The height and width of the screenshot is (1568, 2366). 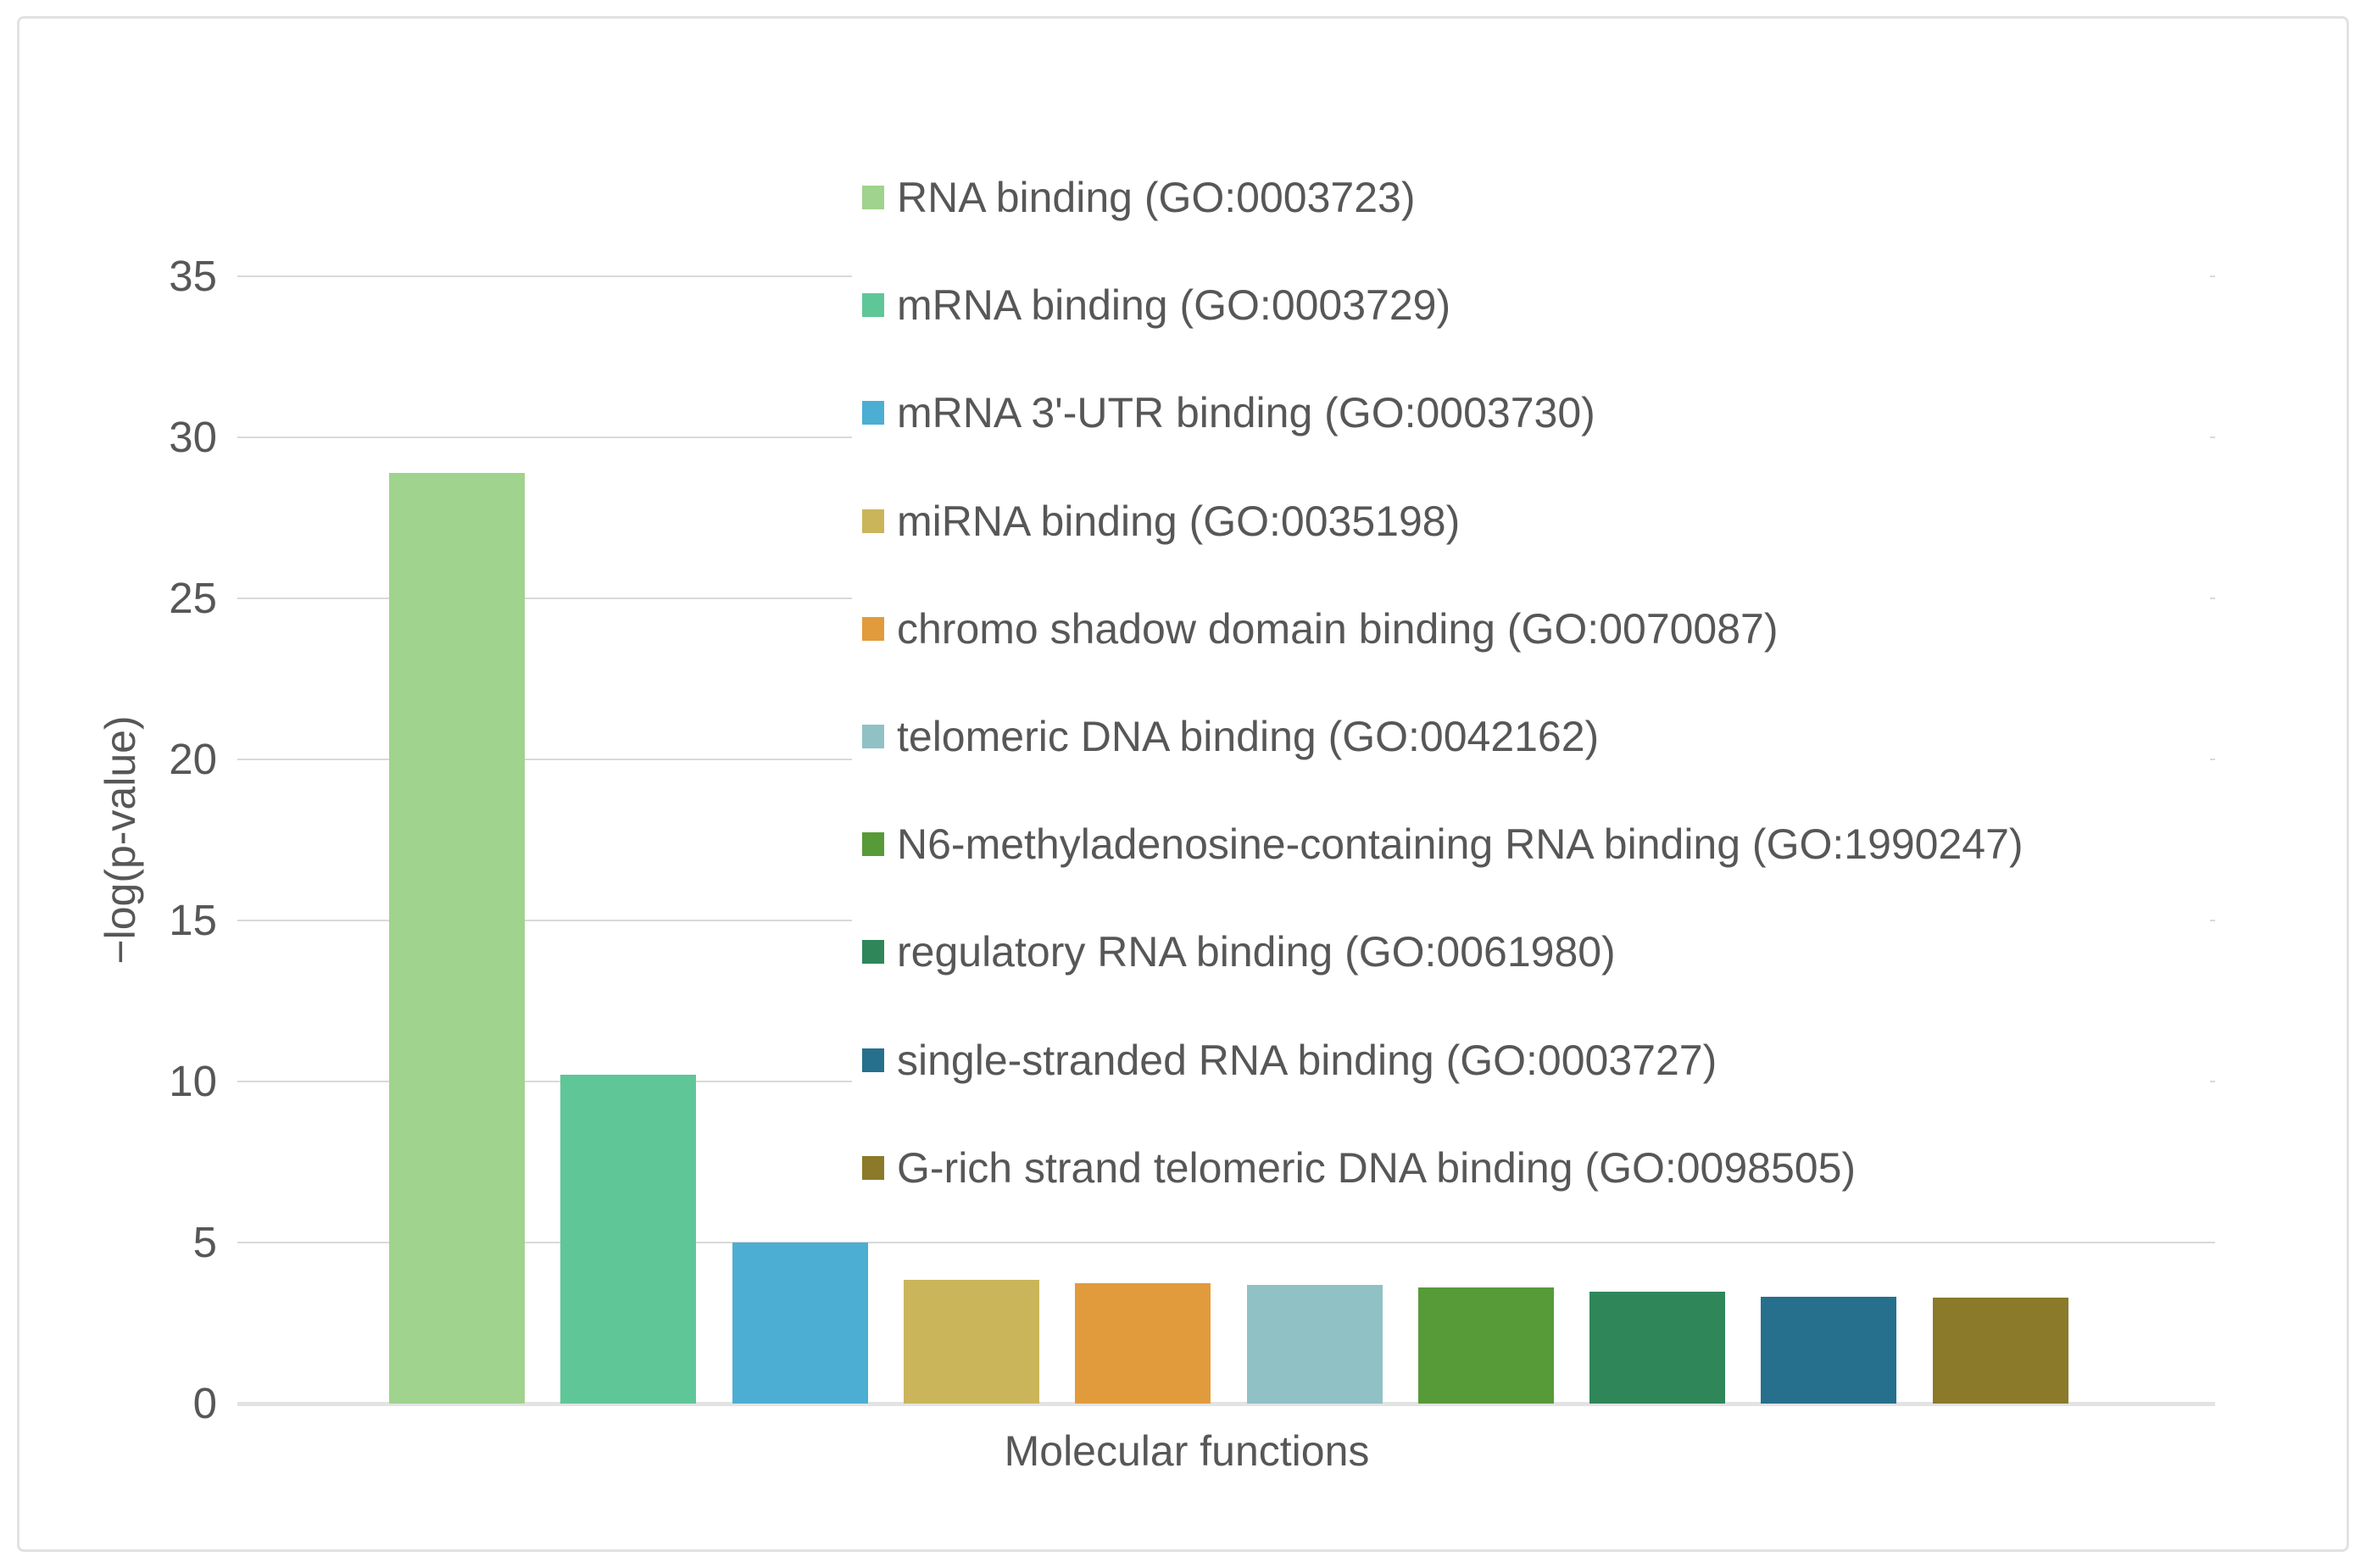 I want to click on y-tick-10: 10, so click(x=193, y=1081).